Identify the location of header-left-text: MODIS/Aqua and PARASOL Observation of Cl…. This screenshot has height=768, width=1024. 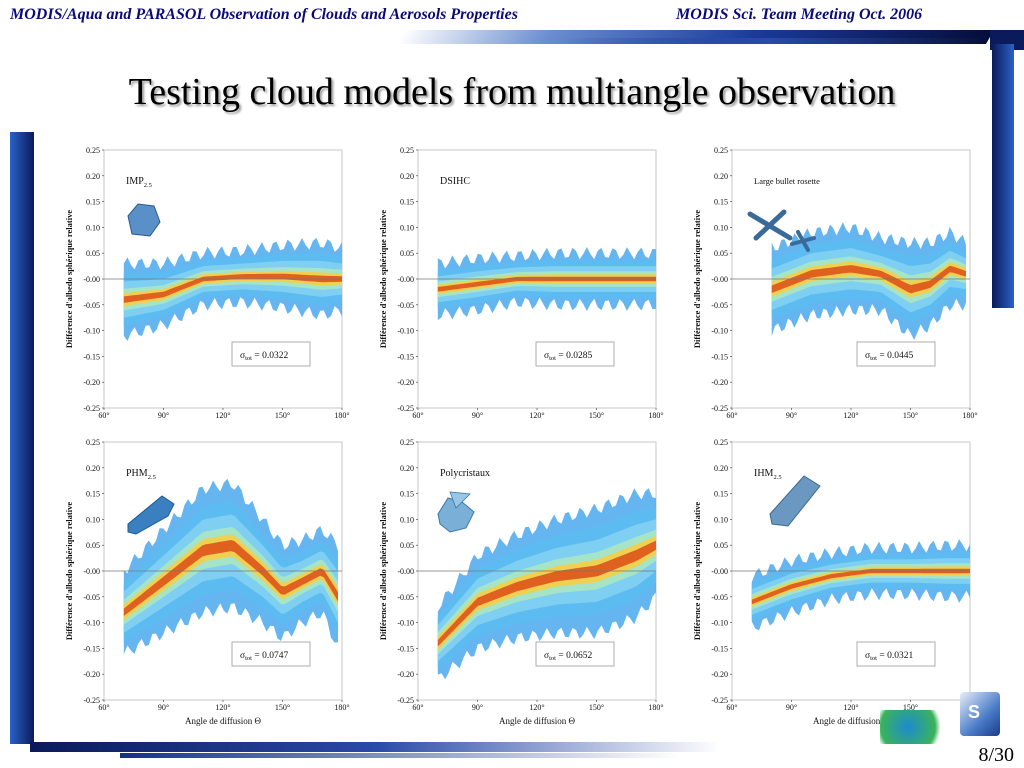
(264, 14).